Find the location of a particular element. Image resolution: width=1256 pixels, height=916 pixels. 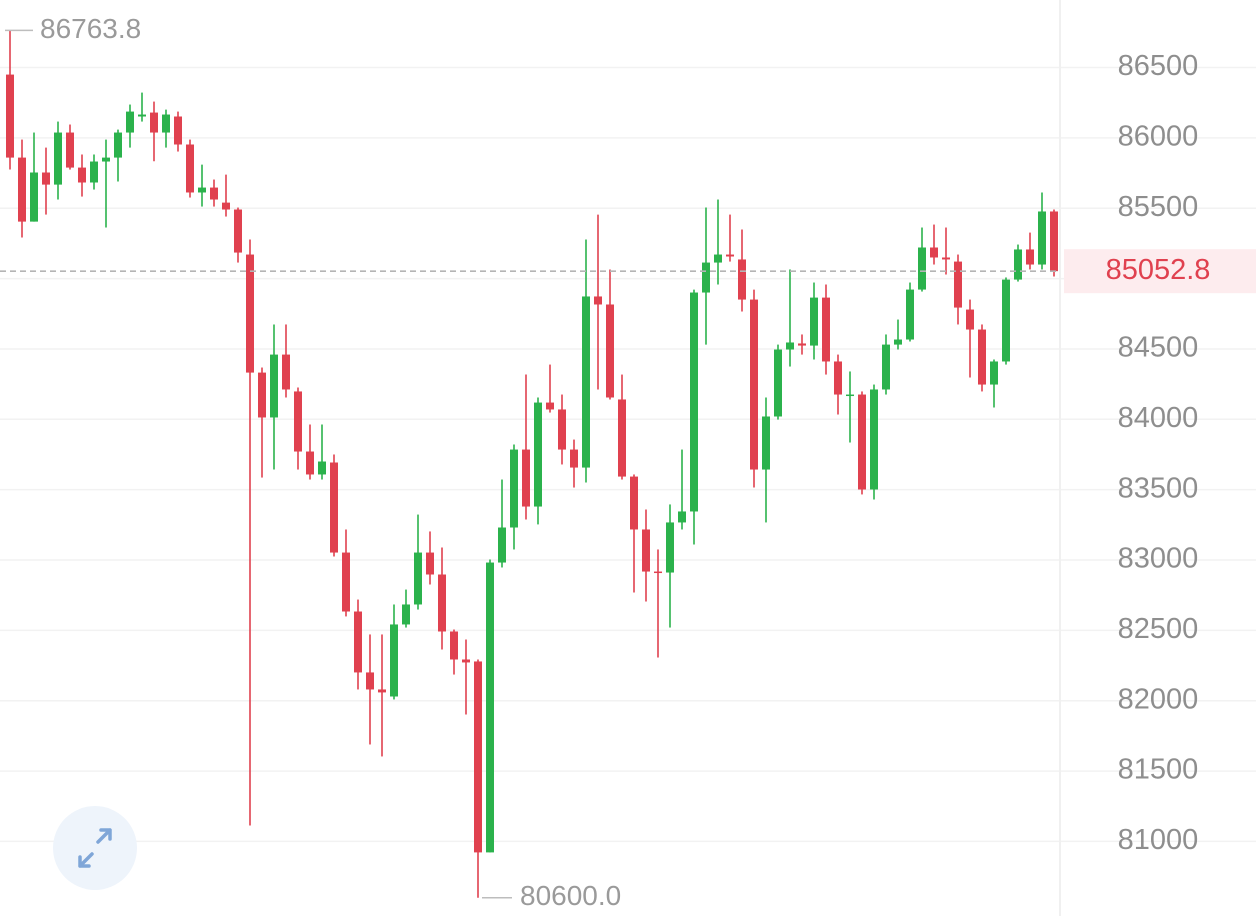

expand-button is located at coordinates (95, 848).